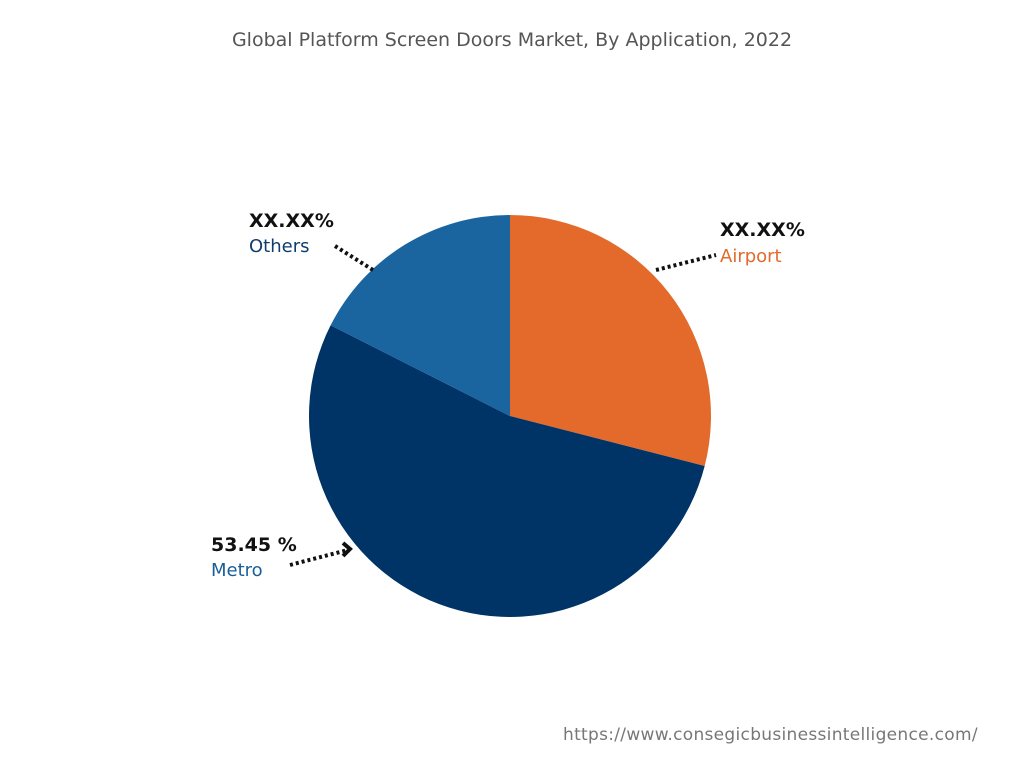  I want to click on pie-slice-airport, so click(610, 340).